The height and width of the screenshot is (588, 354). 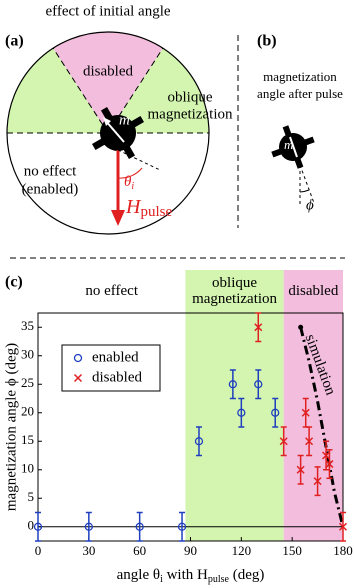 What do you see at coordinates (190, 550) in the screenshot?
I see `x-tick-label: 90` at bounding box center [190, 550].